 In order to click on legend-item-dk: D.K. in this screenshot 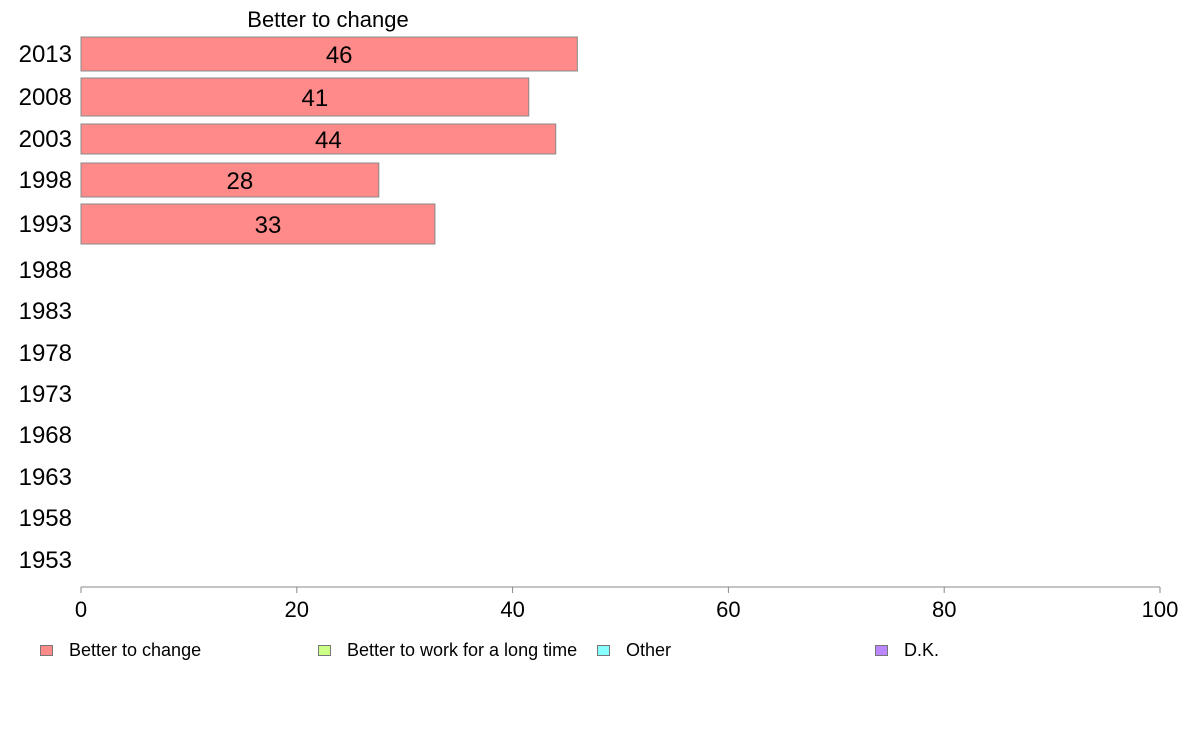, I will do `click(907, 650)`.